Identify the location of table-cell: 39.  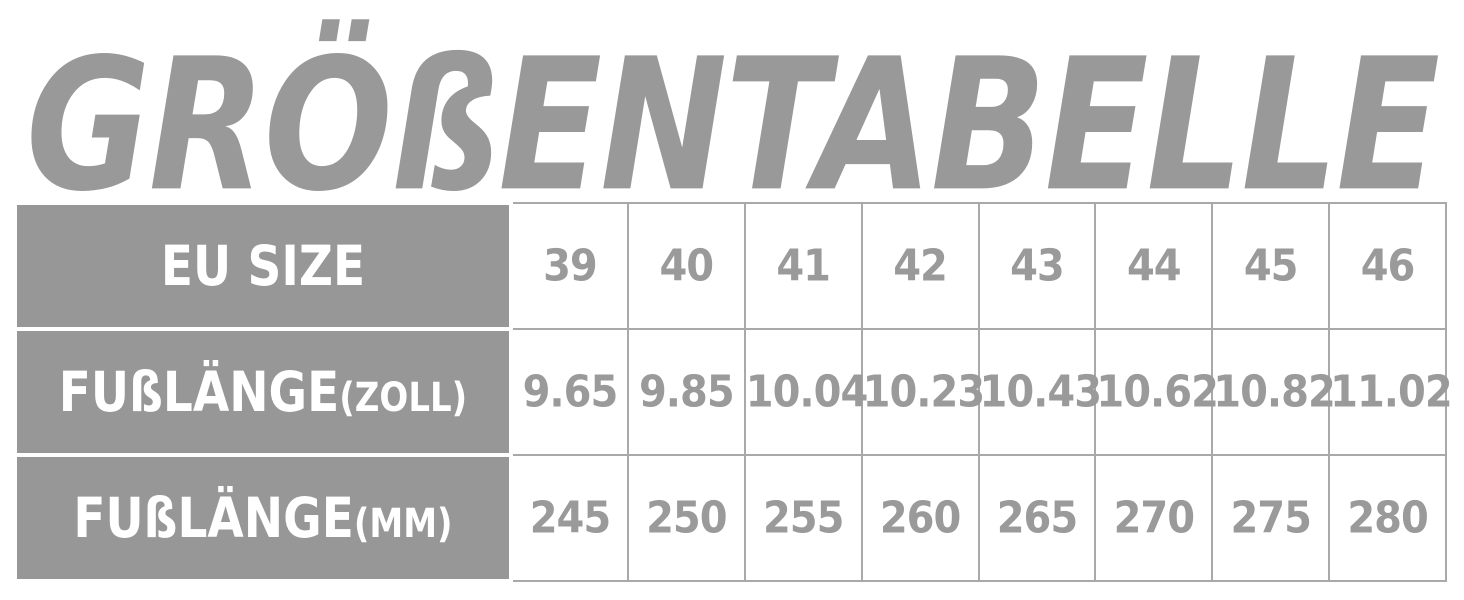
(569, 266).